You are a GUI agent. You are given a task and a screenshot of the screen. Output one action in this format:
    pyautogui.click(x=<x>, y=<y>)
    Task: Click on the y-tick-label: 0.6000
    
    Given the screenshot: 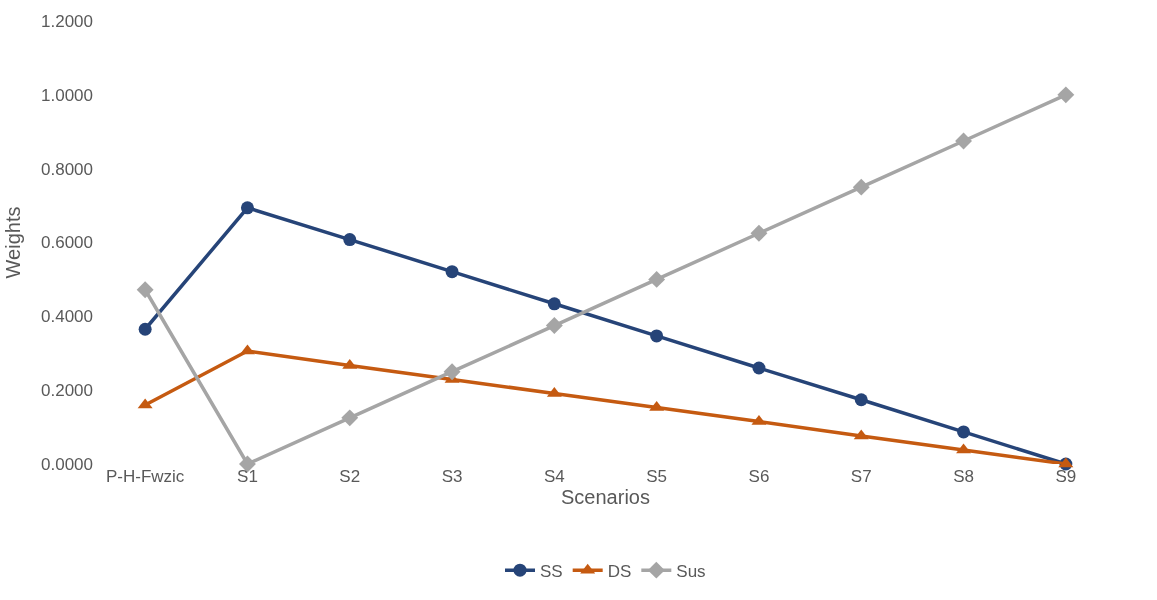 What is the action you would take?
    pyautogui.click(x=67, y=243)
    